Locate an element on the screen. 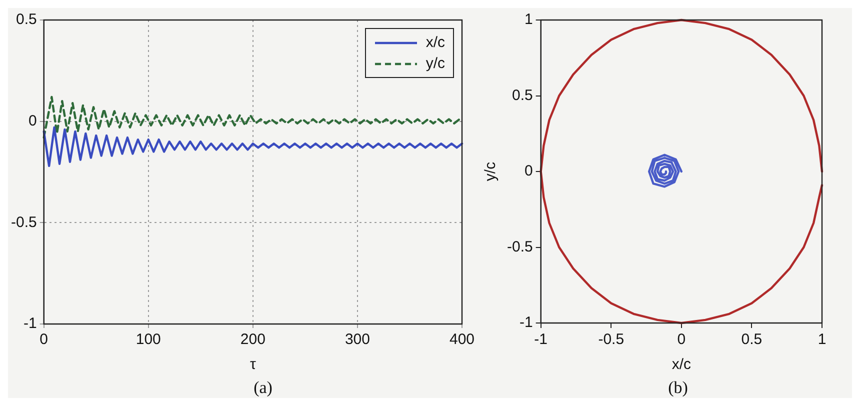 This screenshot has width=860, height=420. x-tick-label: 200 is located at coordinates (253, 339).